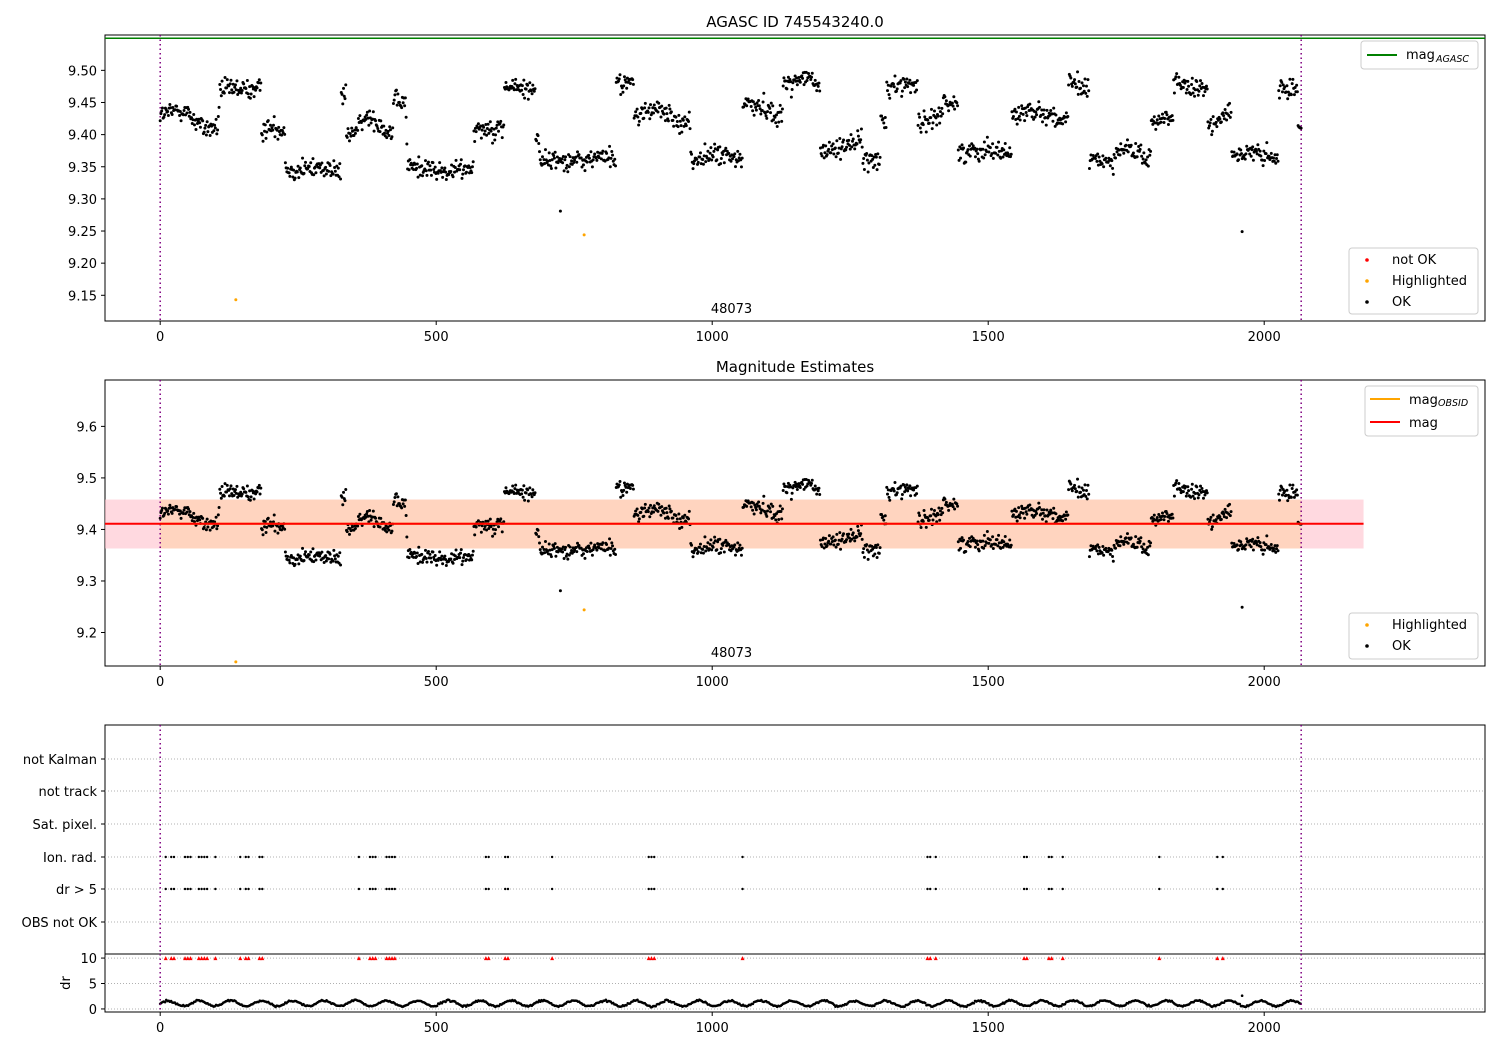 This screenshot has height=1050, width=1500. What do you see at coordinates (488, 958) in the screenshot?
I see `dr-clipped-marker` at bounding box center [488, 958].